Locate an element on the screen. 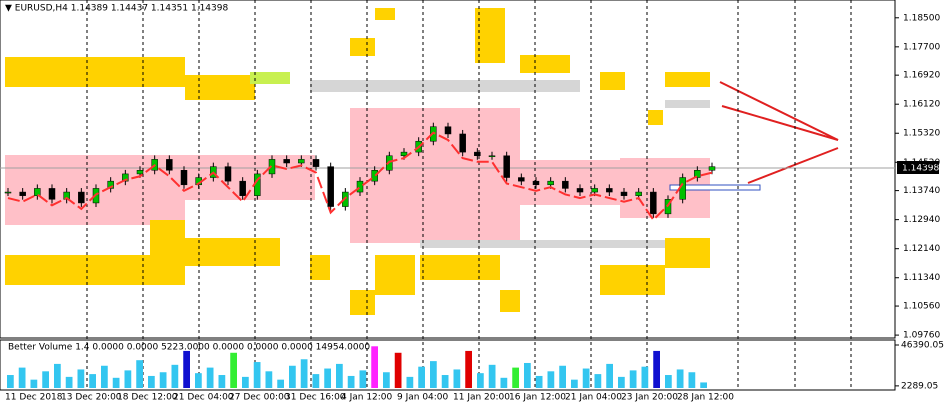 This screenshot has height=408, width=945. drawn-lines is located at coordinates (779, 132).